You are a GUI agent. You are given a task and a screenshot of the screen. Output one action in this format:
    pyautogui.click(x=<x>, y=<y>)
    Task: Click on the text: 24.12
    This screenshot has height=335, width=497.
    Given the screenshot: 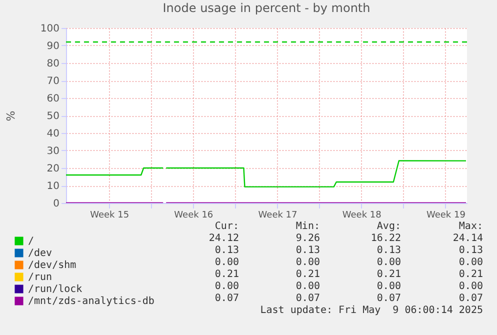 What is the action you would take?
    pyautogui.click(x=223, y=239)
    